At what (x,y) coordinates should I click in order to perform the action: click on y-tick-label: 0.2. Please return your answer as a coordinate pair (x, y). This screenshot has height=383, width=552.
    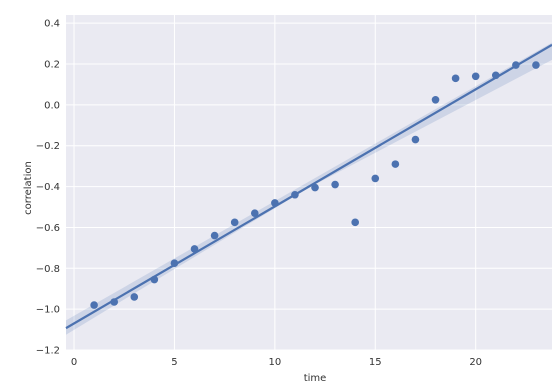
    Looking at the image, I should click on (52, 65).